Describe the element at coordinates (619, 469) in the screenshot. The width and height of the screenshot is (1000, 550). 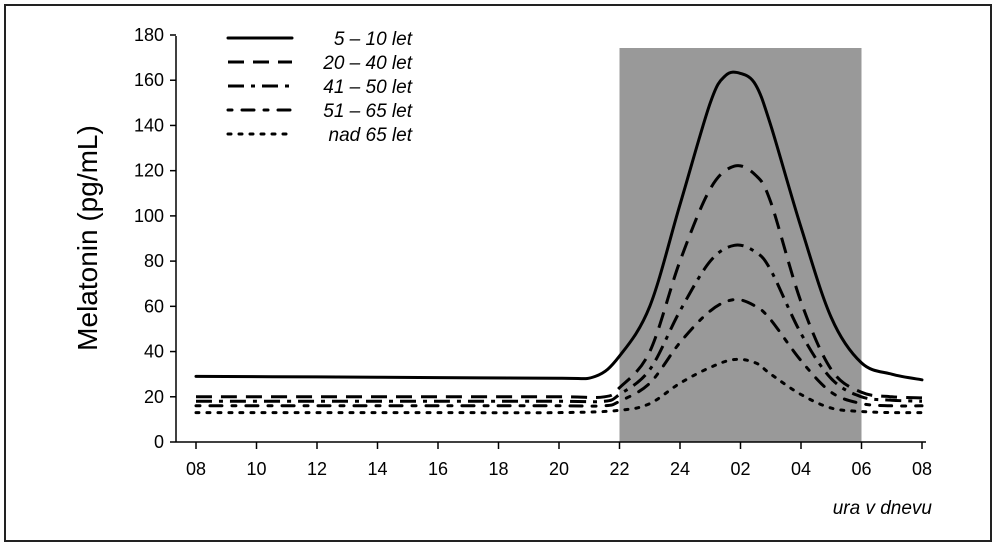
I see `x-tick-label: 22` at that location.